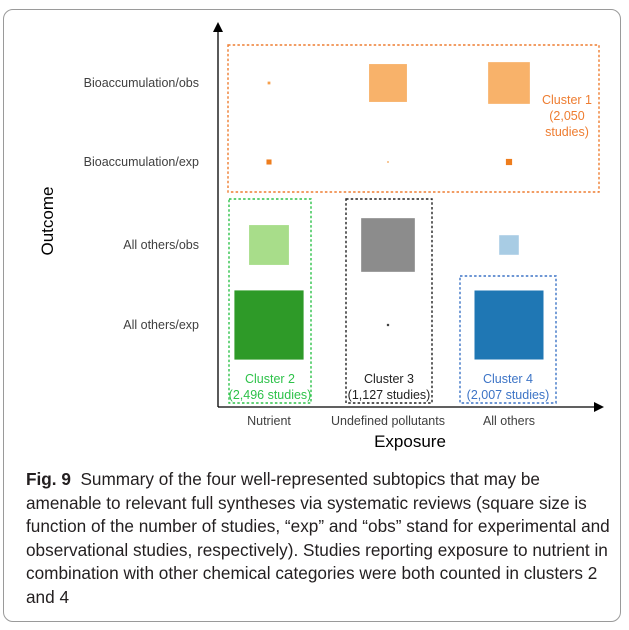 Image resolution: width=629 pixels, height=630 pixels. Describe the element at coordinates (509, 245) in the screenshot. I see `square-all-others-all-others-obs` at that location.